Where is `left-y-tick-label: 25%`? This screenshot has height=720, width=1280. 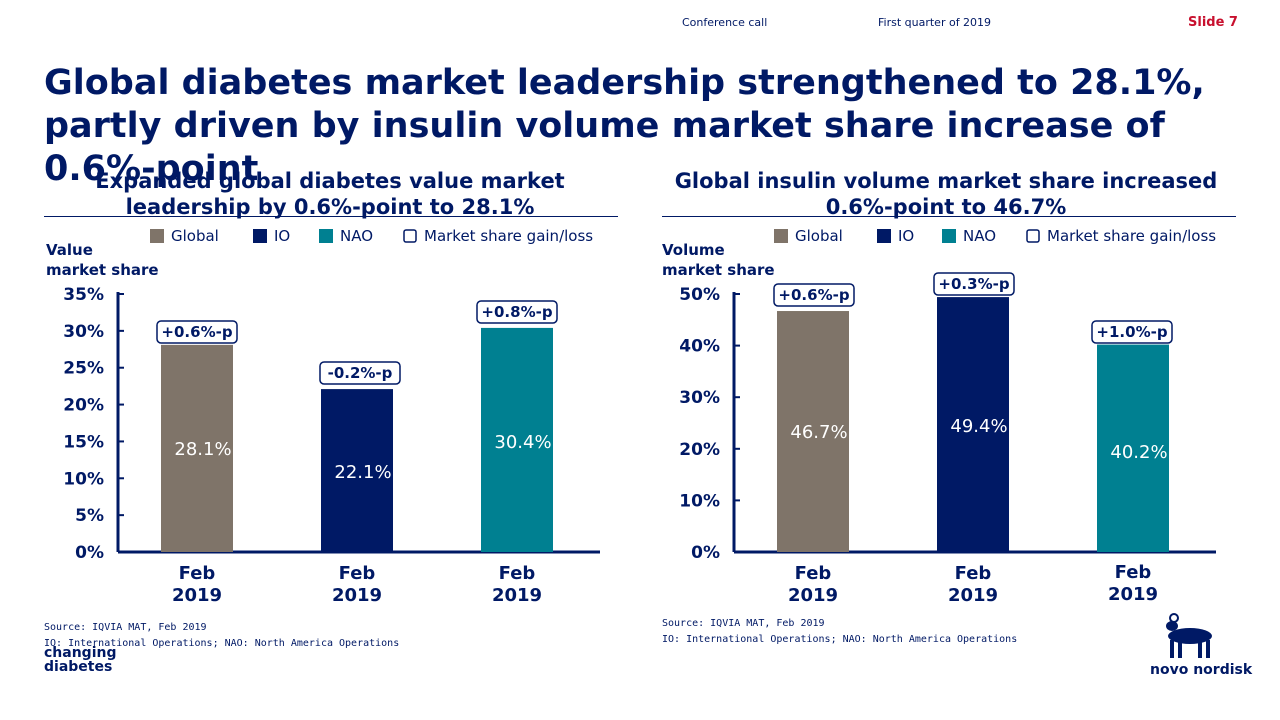
left-y-tick-label: 25% is located at coordinates (83, 369).